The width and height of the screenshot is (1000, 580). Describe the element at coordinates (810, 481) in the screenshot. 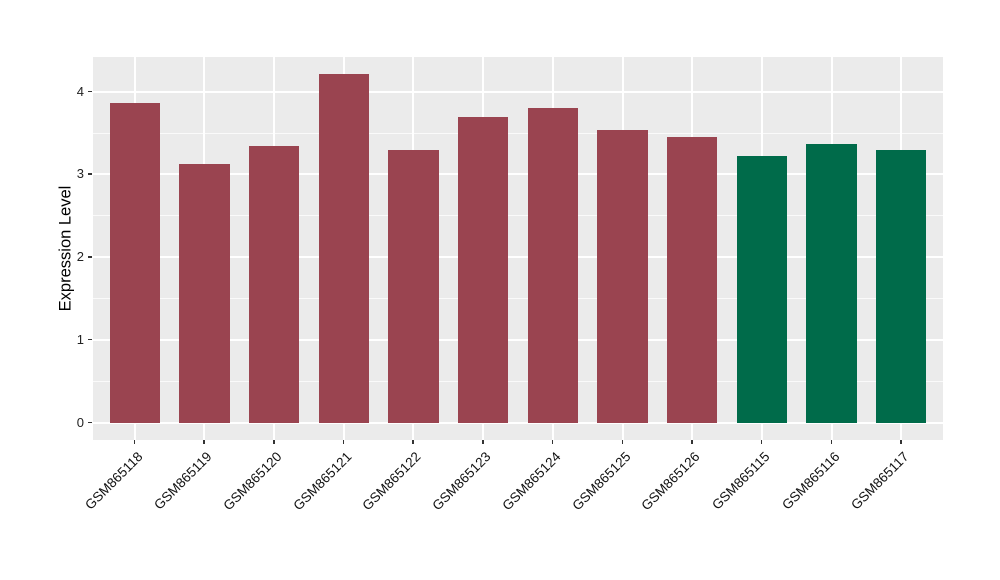

I see `x-tick-label-GSM865116: GSM865116` at that location.